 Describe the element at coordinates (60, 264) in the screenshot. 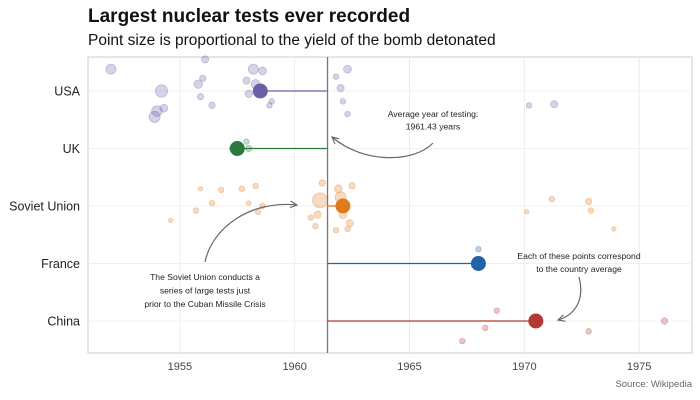

I see `category-label: France` at that location.